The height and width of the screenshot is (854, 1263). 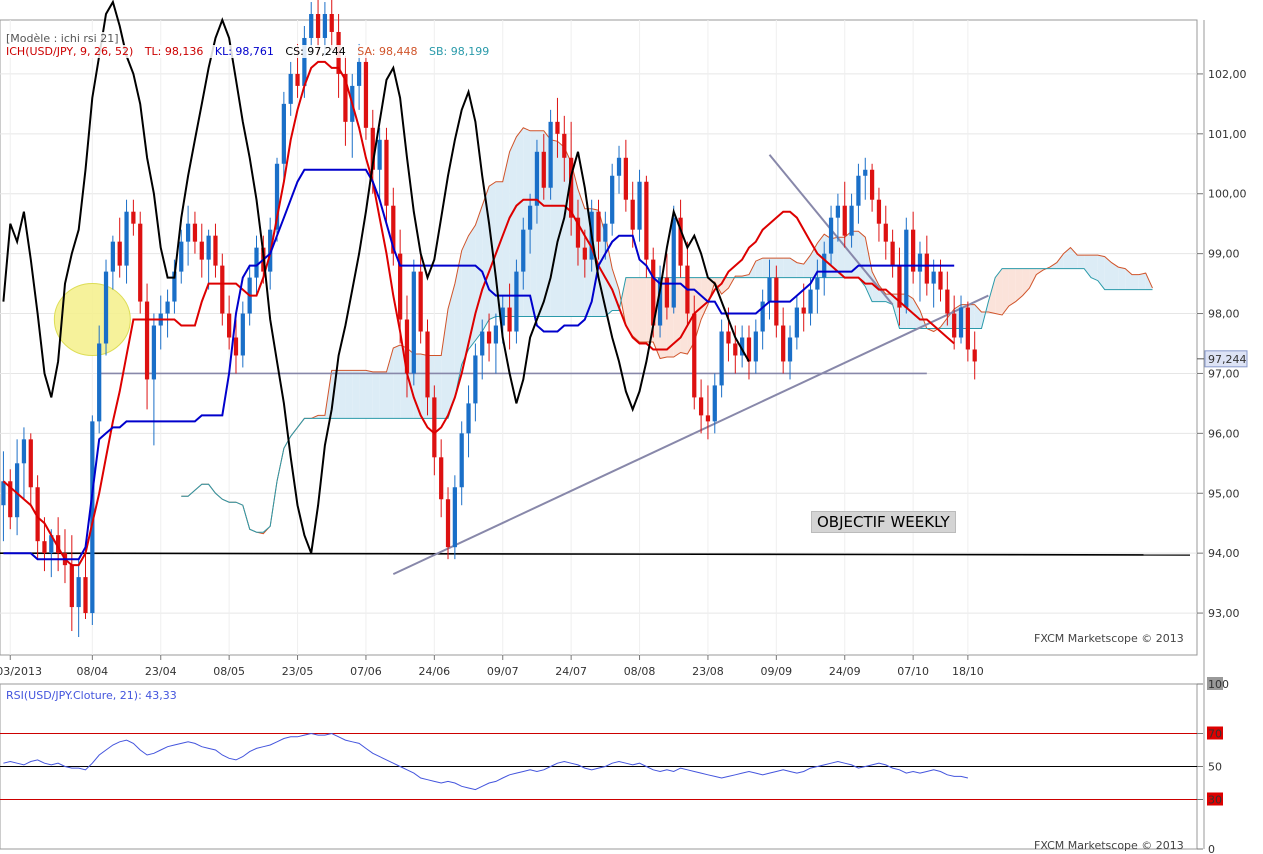 What do you see at coordinates (968, 671) in the screenshot?
I see `x-tick-label: 18/10` at bounding box center [968, 671].